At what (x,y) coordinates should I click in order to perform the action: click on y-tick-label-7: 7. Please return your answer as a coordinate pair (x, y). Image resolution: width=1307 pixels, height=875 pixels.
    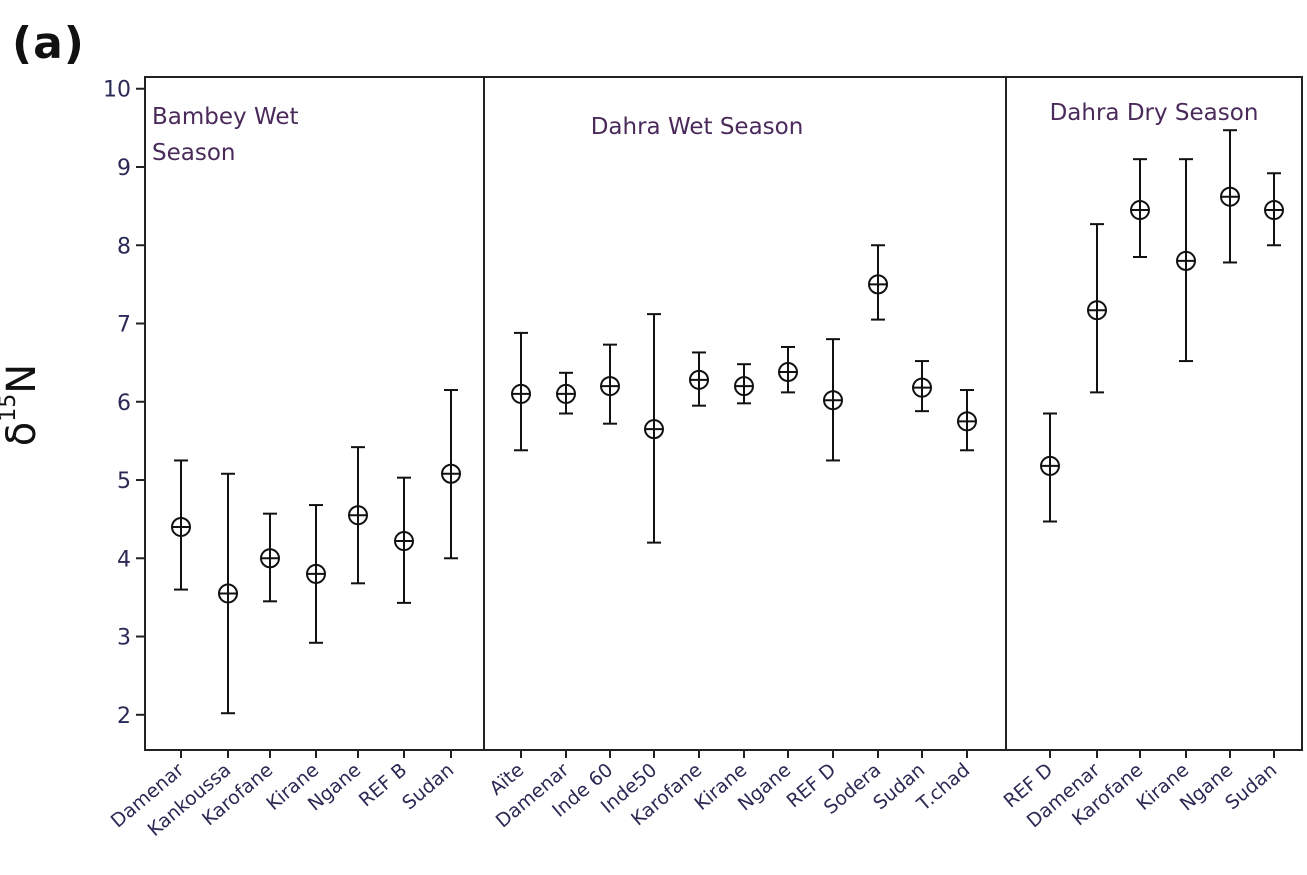
    Looking at the image, I should click on (124, 325).